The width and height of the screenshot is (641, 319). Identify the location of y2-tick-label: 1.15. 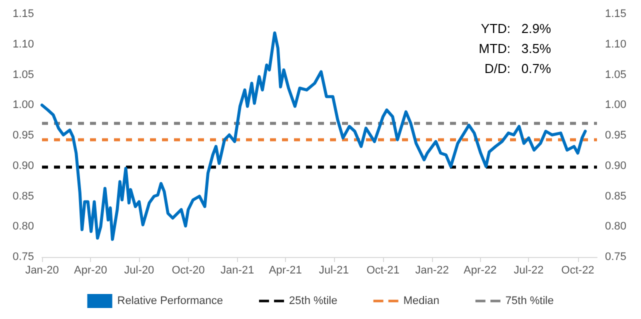
(615, 14).